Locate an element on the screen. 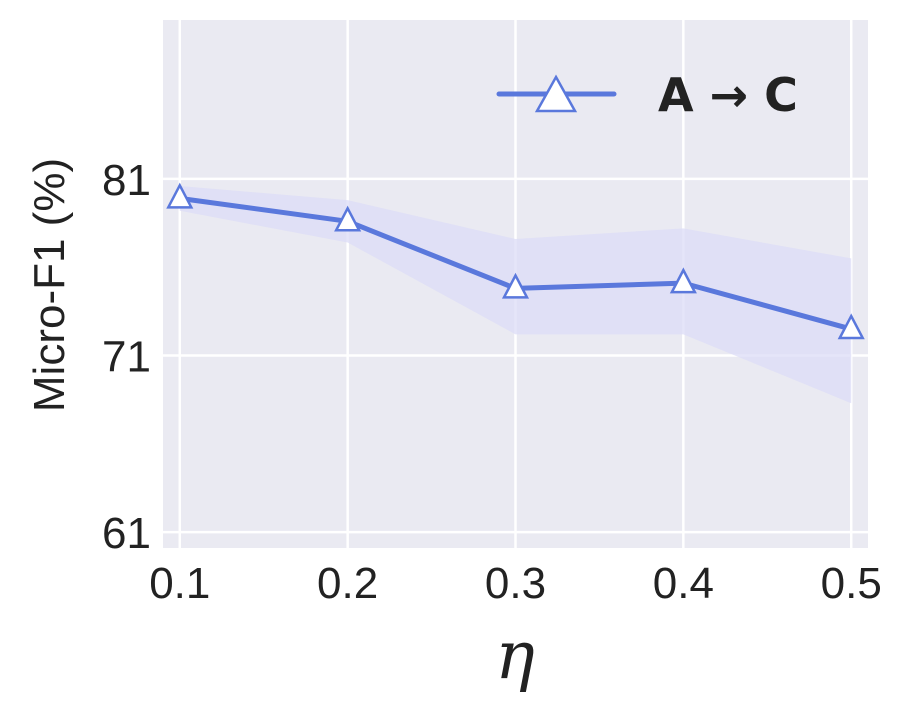 Image resolution: width=914 pixels, height=716 pixels. x-tick-label: 0.3 is located at coordinates (515, 583).